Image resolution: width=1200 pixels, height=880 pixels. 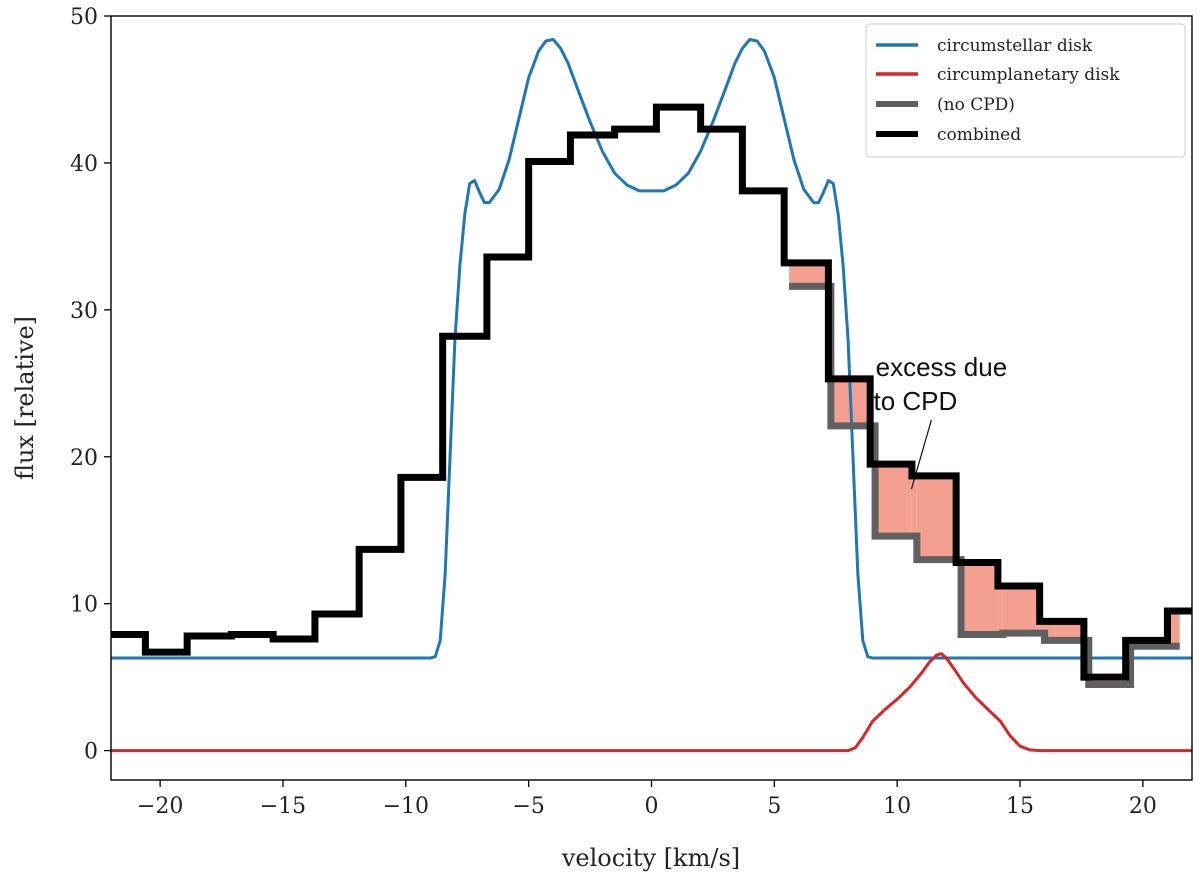 What do you see at coordinates (528, 806) in the screenshot?
I see `x-tick-label: −5` at bounding box center [528, 806].